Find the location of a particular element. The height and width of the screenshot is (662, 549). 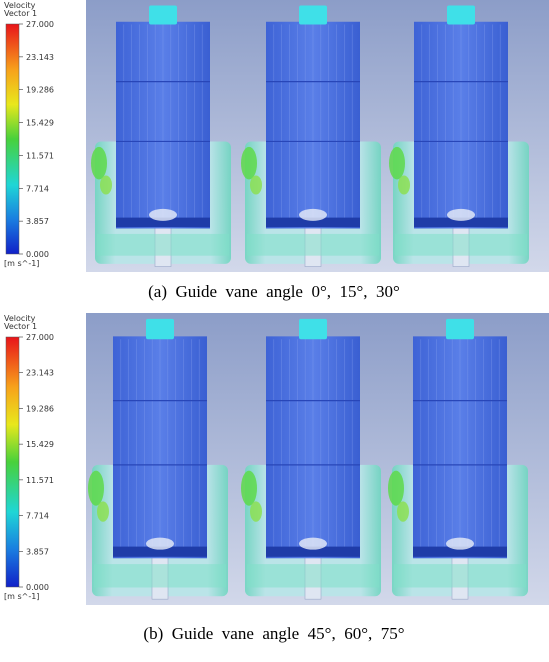

caption: (b) Guide vane angle 45°, 60°, 75° is located at coordinates (273, 633).